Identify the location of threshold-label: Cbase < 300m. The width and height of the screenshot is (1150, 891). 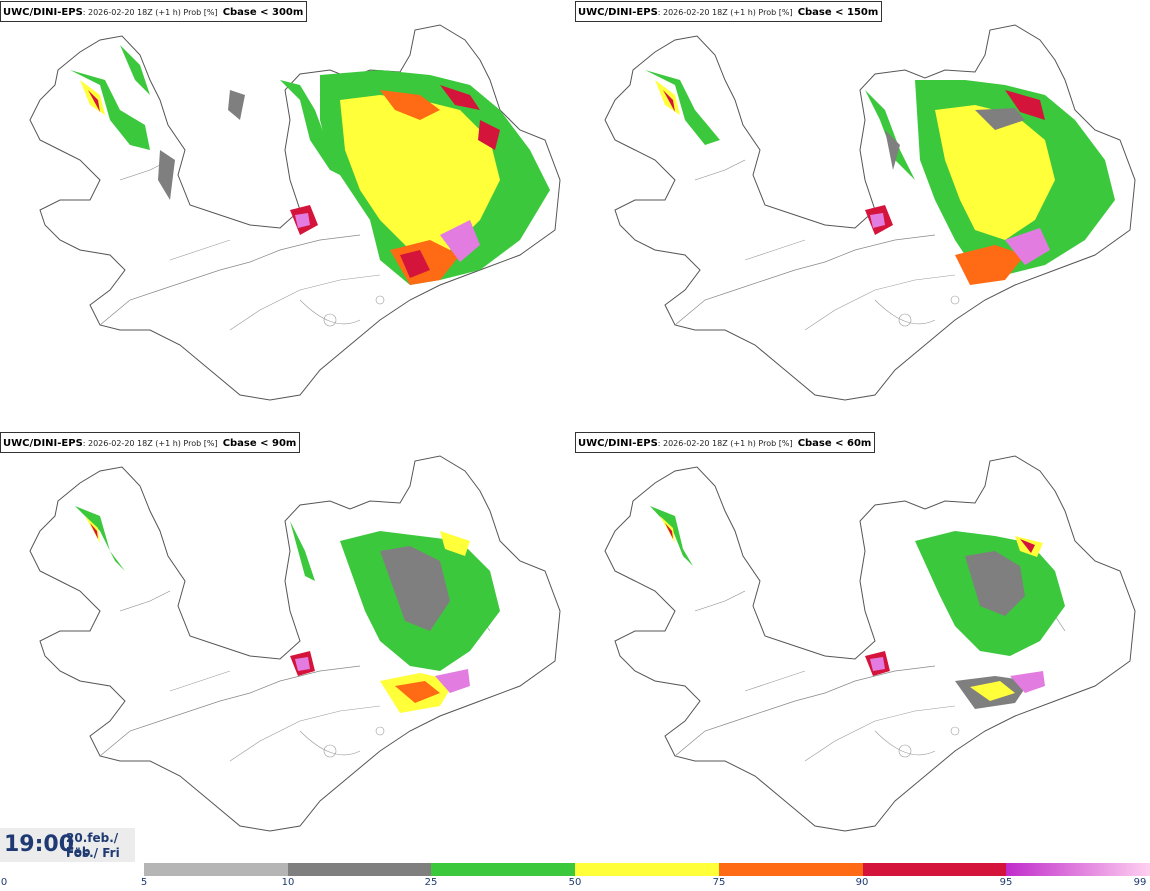
(263, 12).